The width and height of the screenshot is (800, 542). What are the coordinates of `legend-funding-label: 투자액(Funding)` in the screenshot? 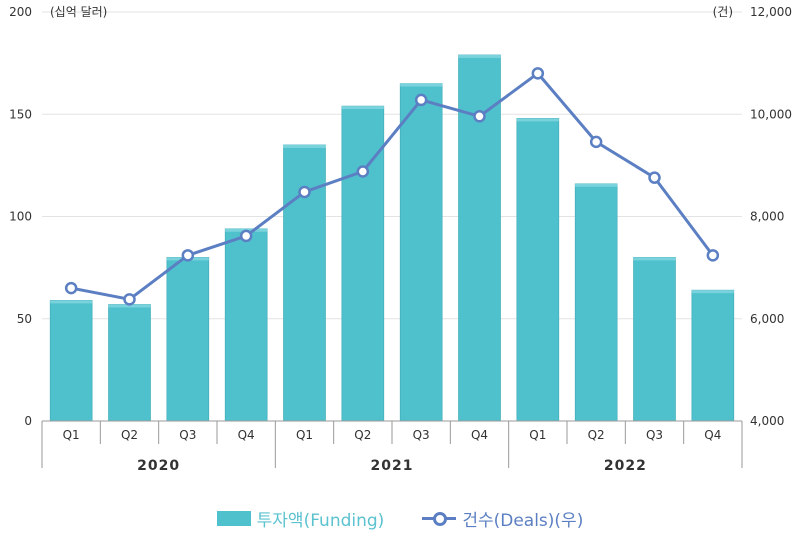 It's located at (320, 520).